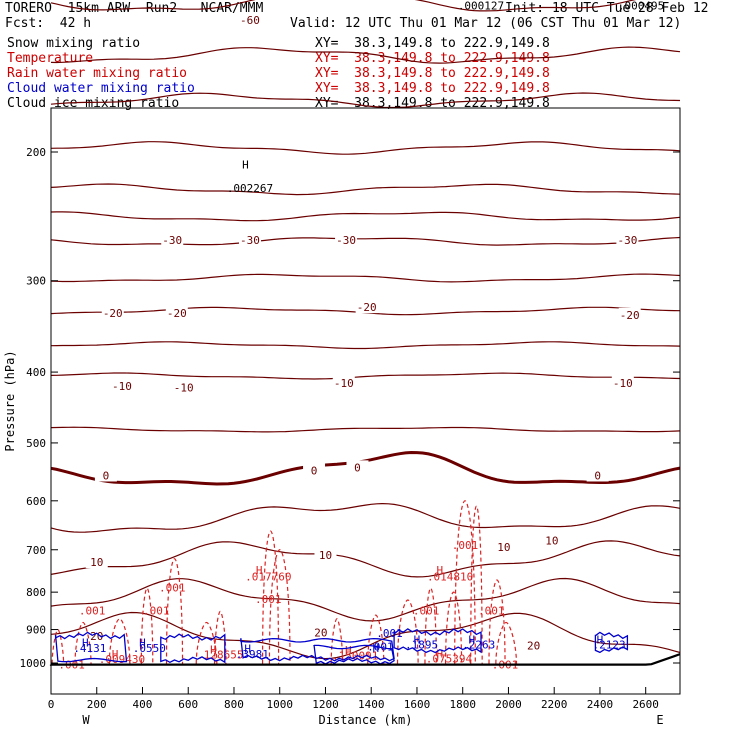 This screenshot has height=740, width=740. Describe the element at coordinates (234, 704) in the screenshot. I see `x-tick-label: 800` at that location.